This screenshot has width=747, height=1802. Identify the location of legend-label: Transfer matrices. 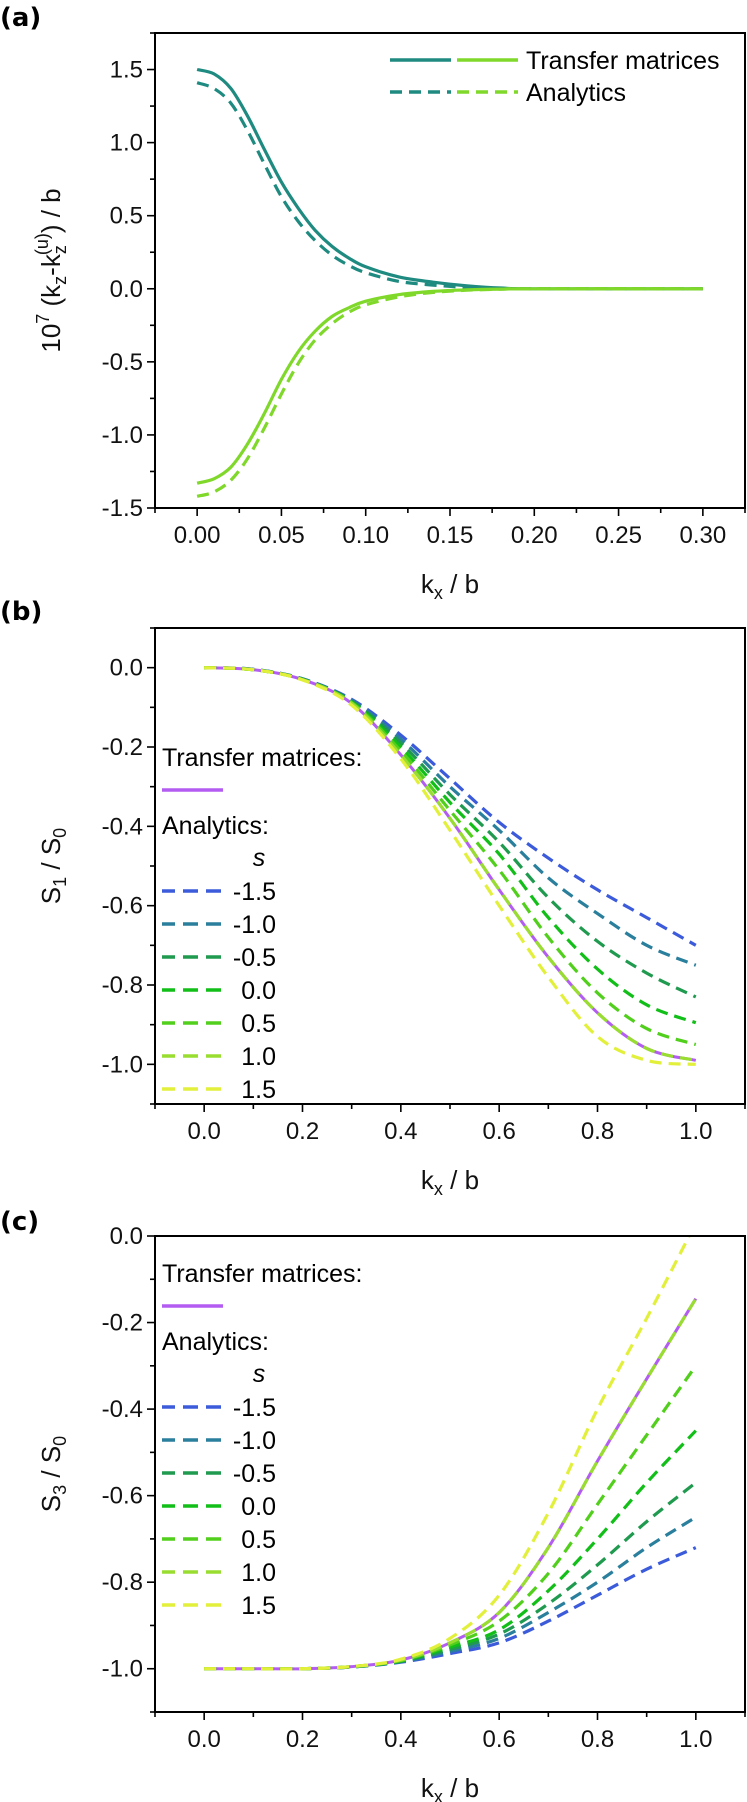
(623, 61).